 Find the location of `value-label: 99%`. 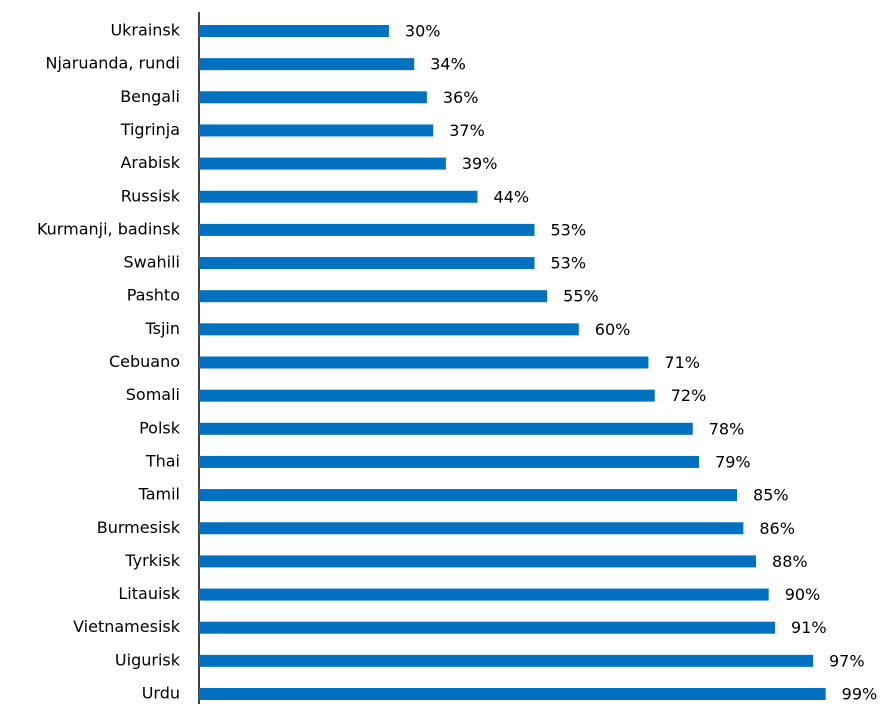

value-label: 99% is located at coordinates (860, 694).